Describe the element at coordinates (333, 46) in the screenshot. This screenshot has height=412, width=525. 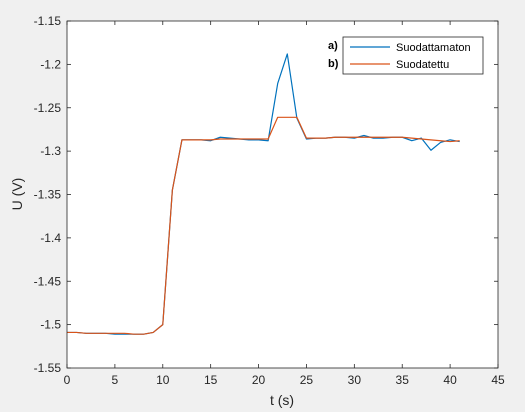
I see `annotation-a: a)` at that location.